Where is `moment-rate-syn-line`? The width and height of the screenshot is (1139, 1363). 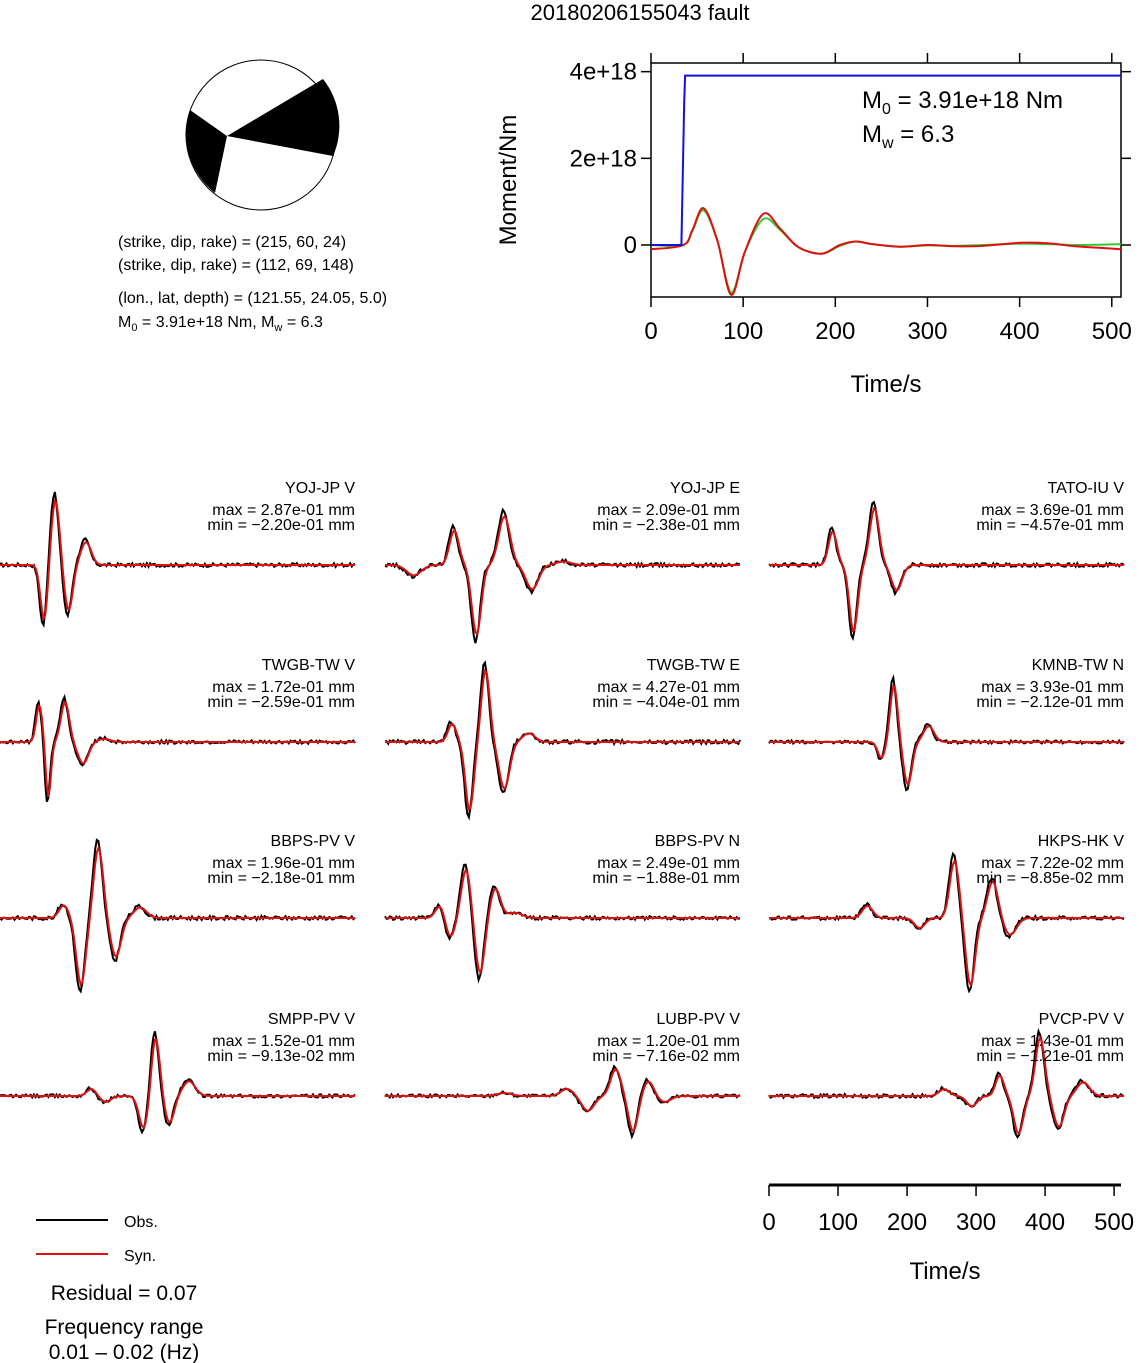 moment-rate-syn-line is located at coordinates (886, 251).